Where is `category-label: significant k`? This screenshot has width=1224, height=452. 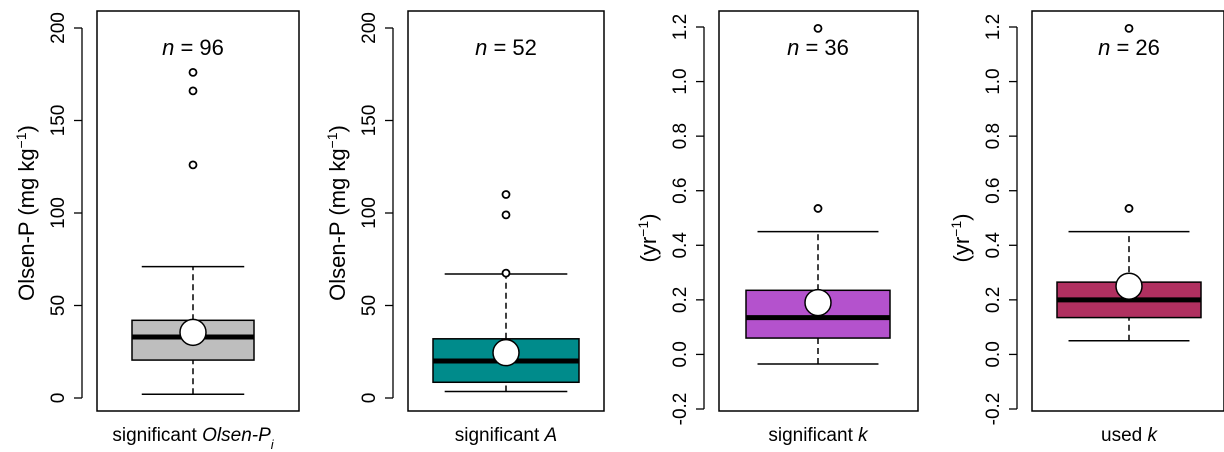
category-label: significant k is located at coordinates (818, 435).